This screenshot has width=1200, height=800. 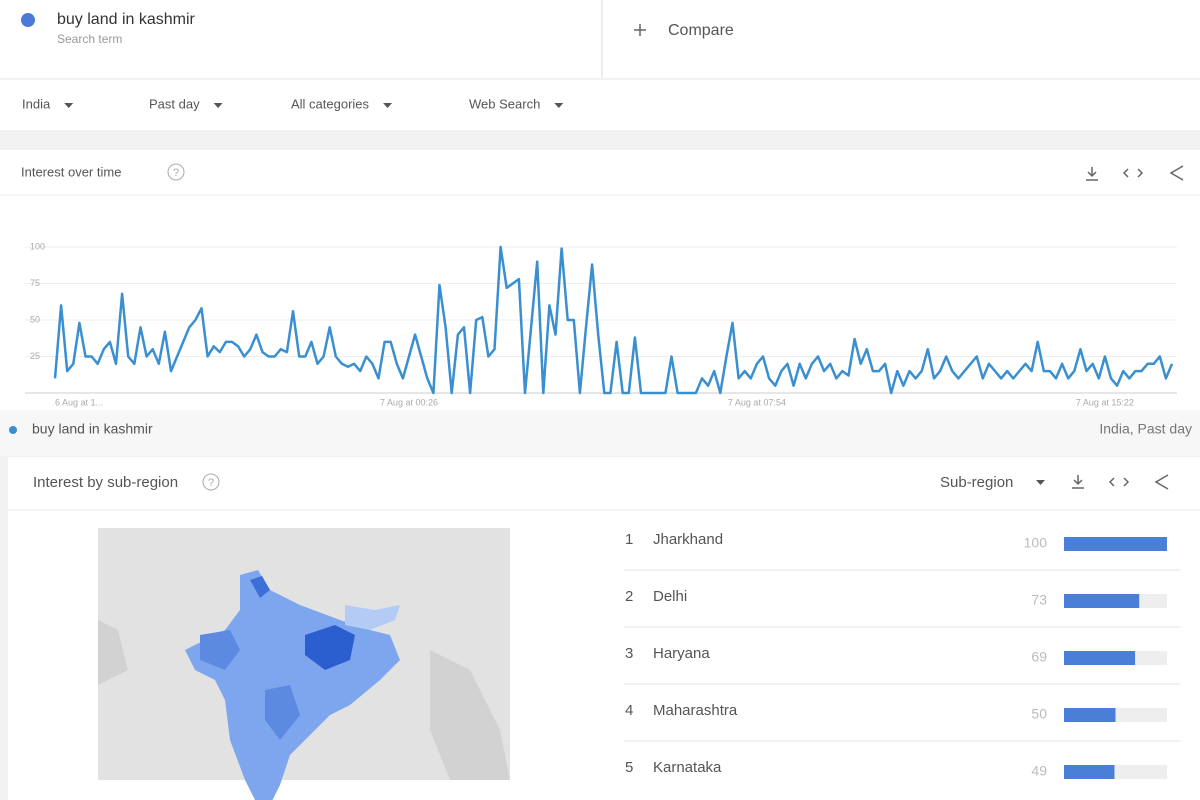 I want to click on selector: Sub-region, so click(x=976, y=482).